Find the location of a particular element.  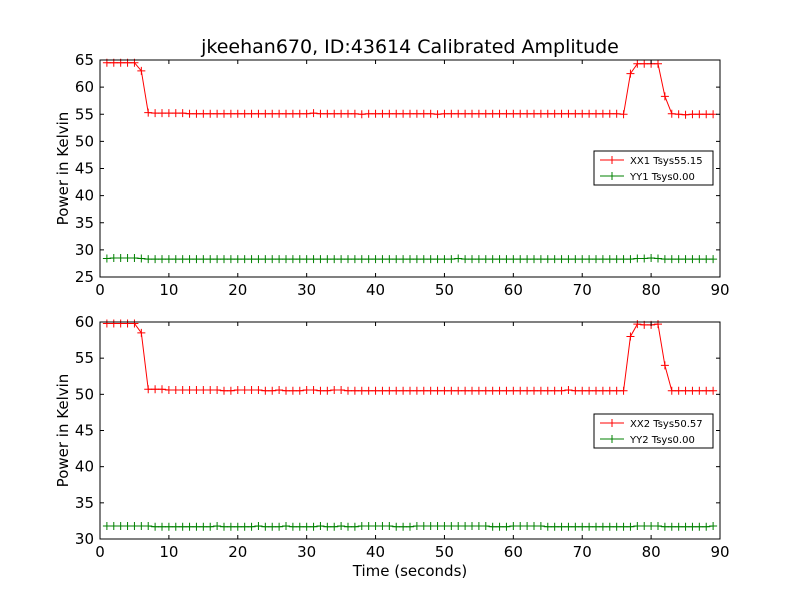

legend-marker is located at coordinates (612, 439).